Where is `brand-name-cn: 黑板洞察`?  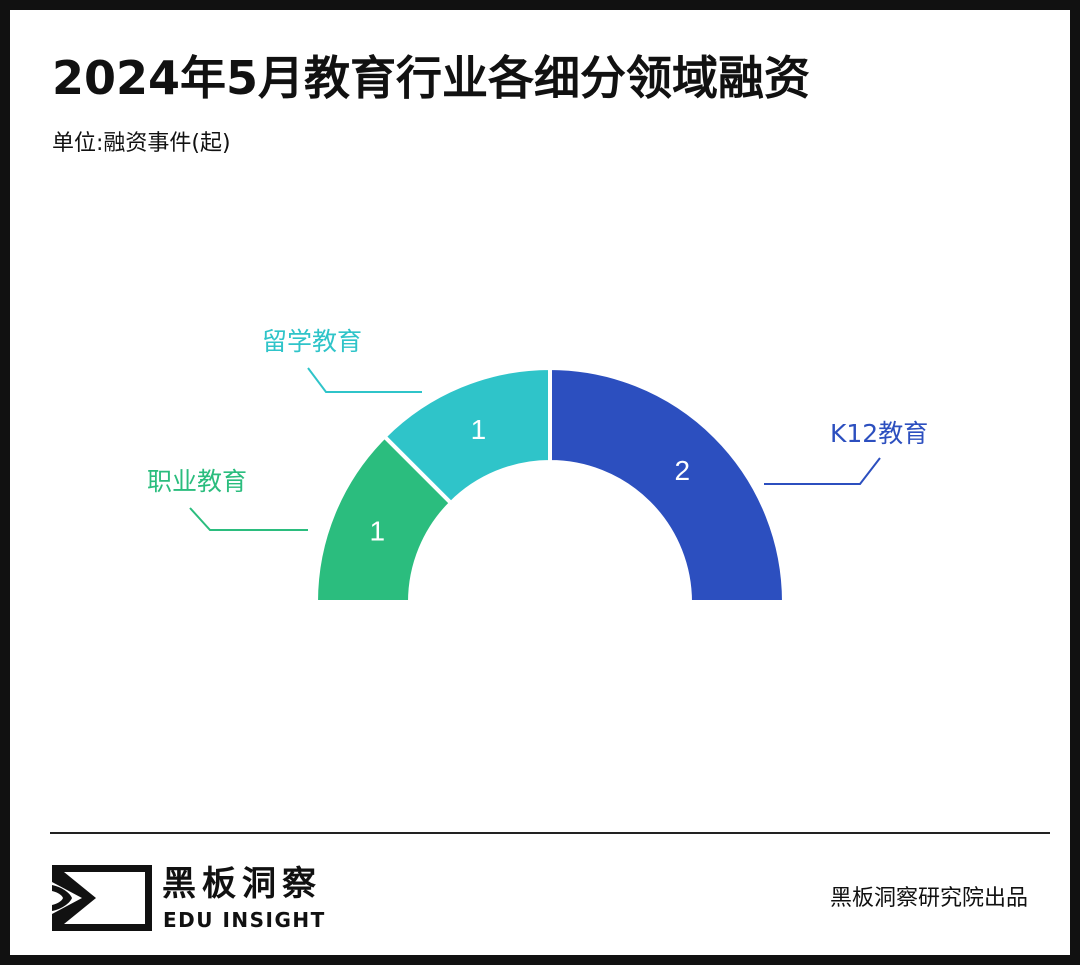
brand-name-cn: 黑板洞察 is located at coordinates (242, 884).